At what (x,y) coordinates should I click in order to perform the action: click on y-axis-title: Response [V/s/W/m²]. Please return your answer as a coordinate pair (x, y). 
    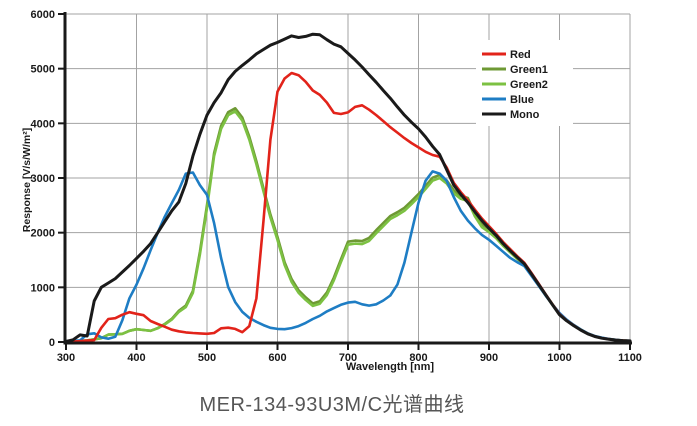
    Looking at the image, I should click on (27, 180).